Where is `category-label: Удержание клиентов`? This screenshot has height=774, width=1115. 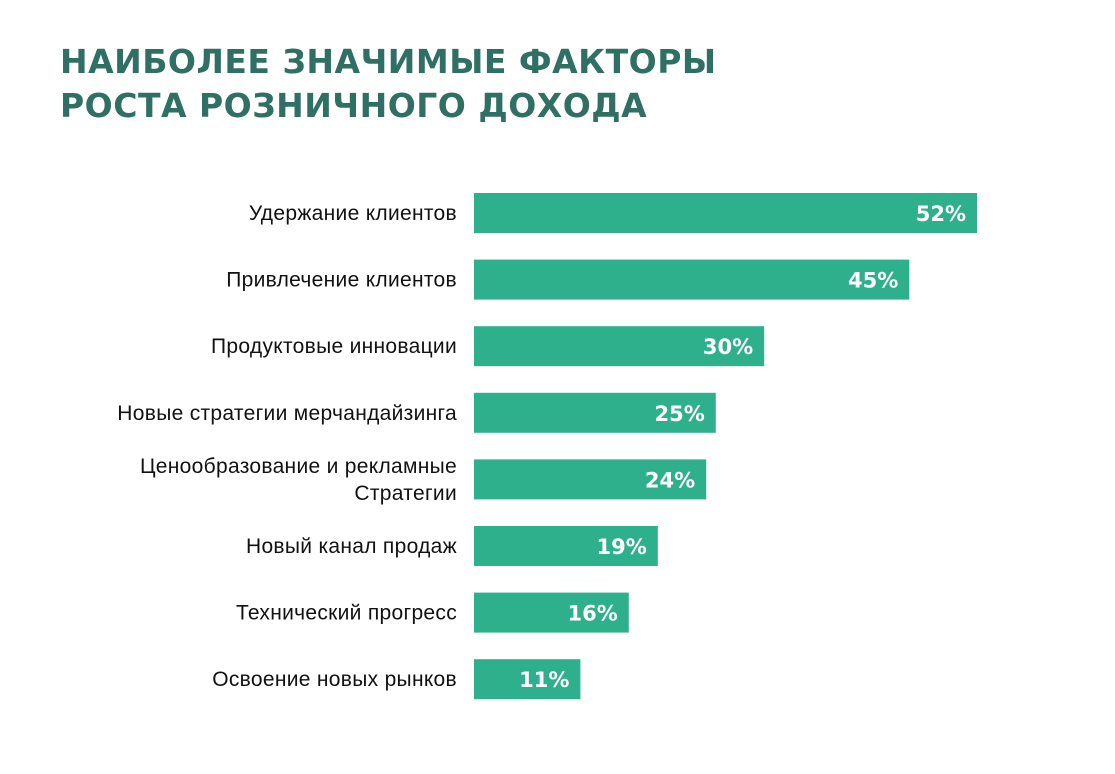
category-label: Удержание клиентов is located at coordinates (353, 213).